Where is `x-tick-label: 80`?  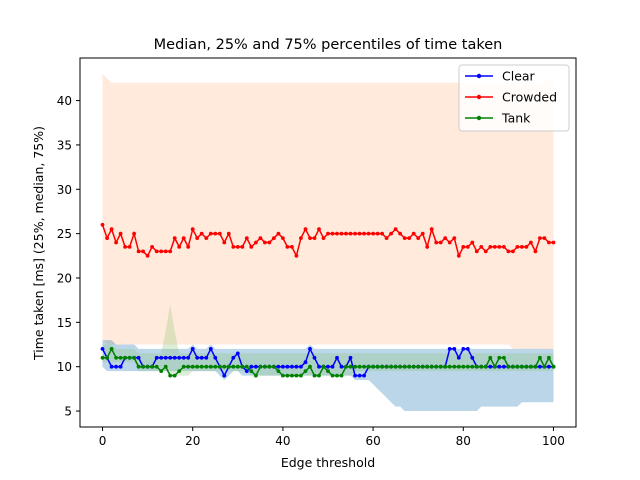
x-tick-label: 80 is located at coordinates (463, 441).